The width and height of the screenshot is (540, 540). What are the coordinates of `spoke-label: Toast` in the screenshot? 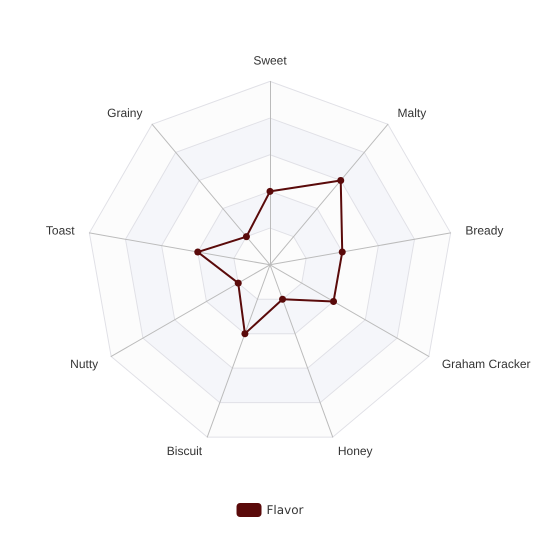 It's located at (61, 230).